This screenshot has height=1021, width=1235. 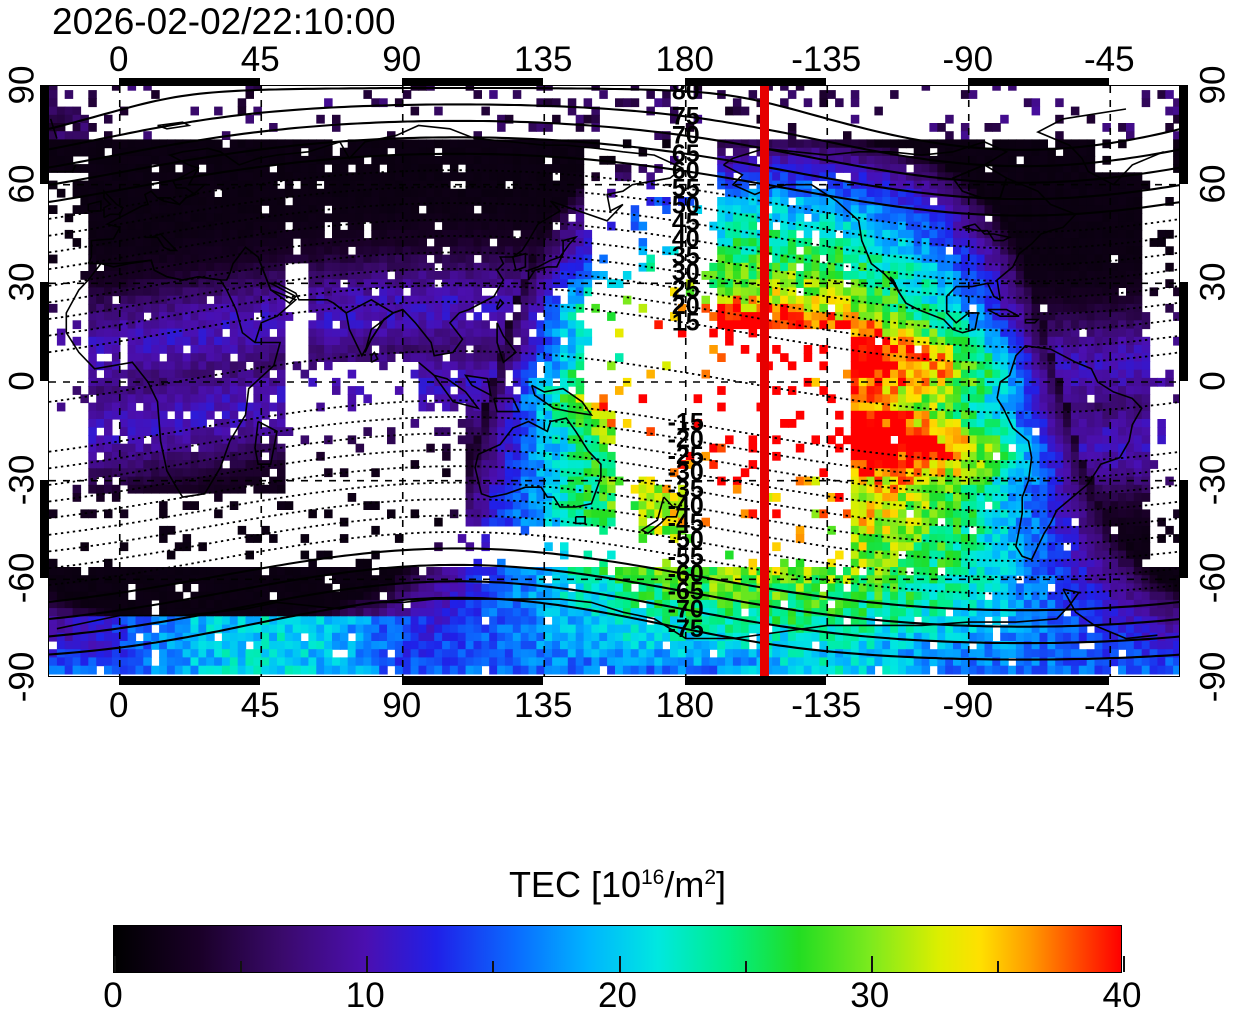 What do you see at coordinates (113, 995) in the screenshot?
I see `colorbar-tick-label: 0` at bounding box center [113, 995].